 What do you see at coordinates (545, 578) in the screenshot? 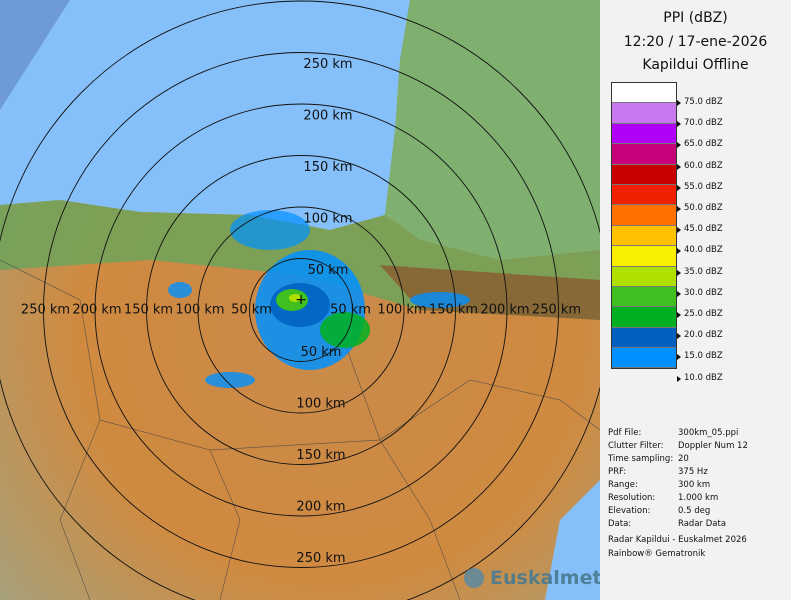
I see `logo-text: Euskalmet` at bounding box center [545, 578].